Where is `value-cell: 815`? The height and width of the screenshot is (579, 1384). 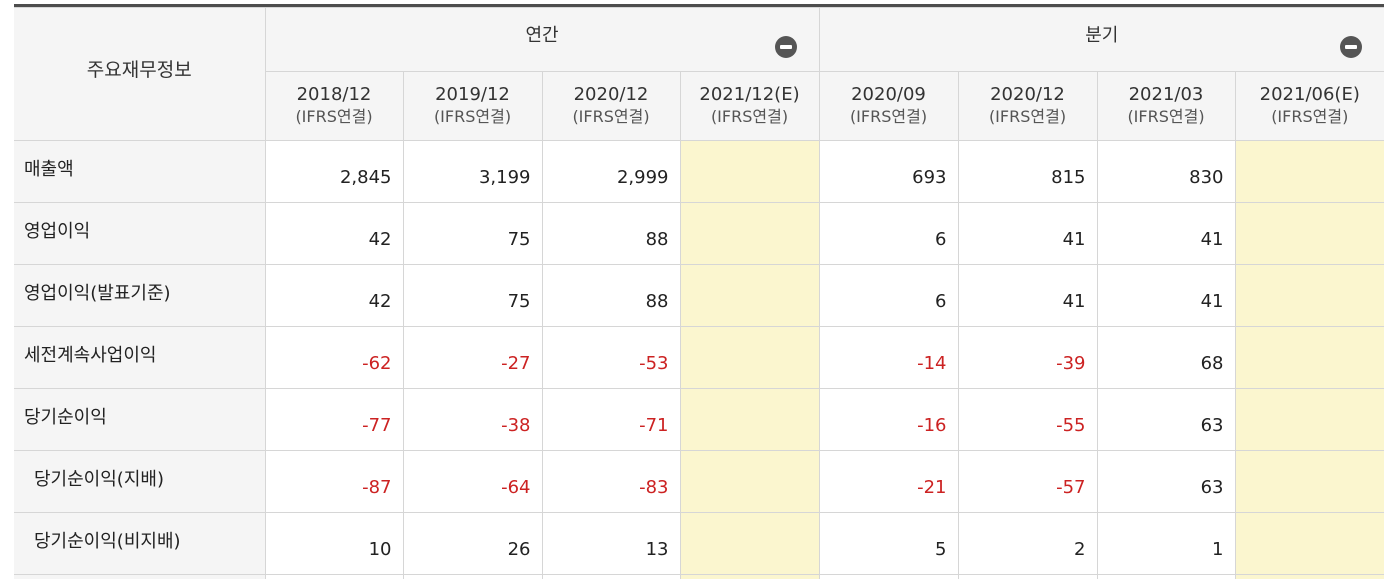 value-cell: 815 is located at coordinates (1027, 172).